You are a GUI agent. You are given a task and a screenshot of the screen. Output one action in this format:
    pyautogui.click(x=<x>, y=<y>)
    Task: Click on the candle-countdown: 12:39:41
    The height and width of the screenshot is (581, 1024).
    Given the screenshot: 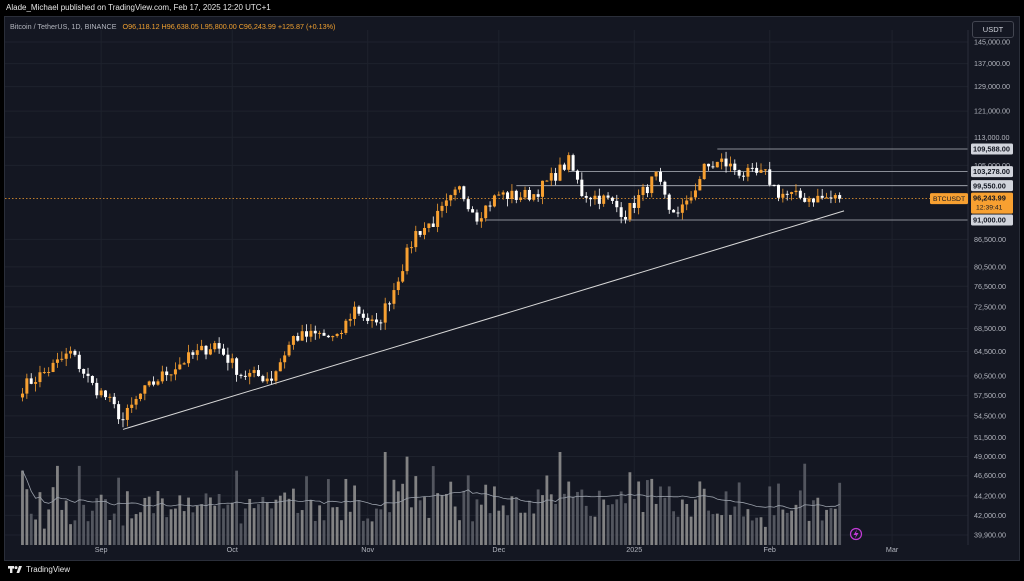 What is the action you would take?
    pyautogui.click(x=989, y=208)
    